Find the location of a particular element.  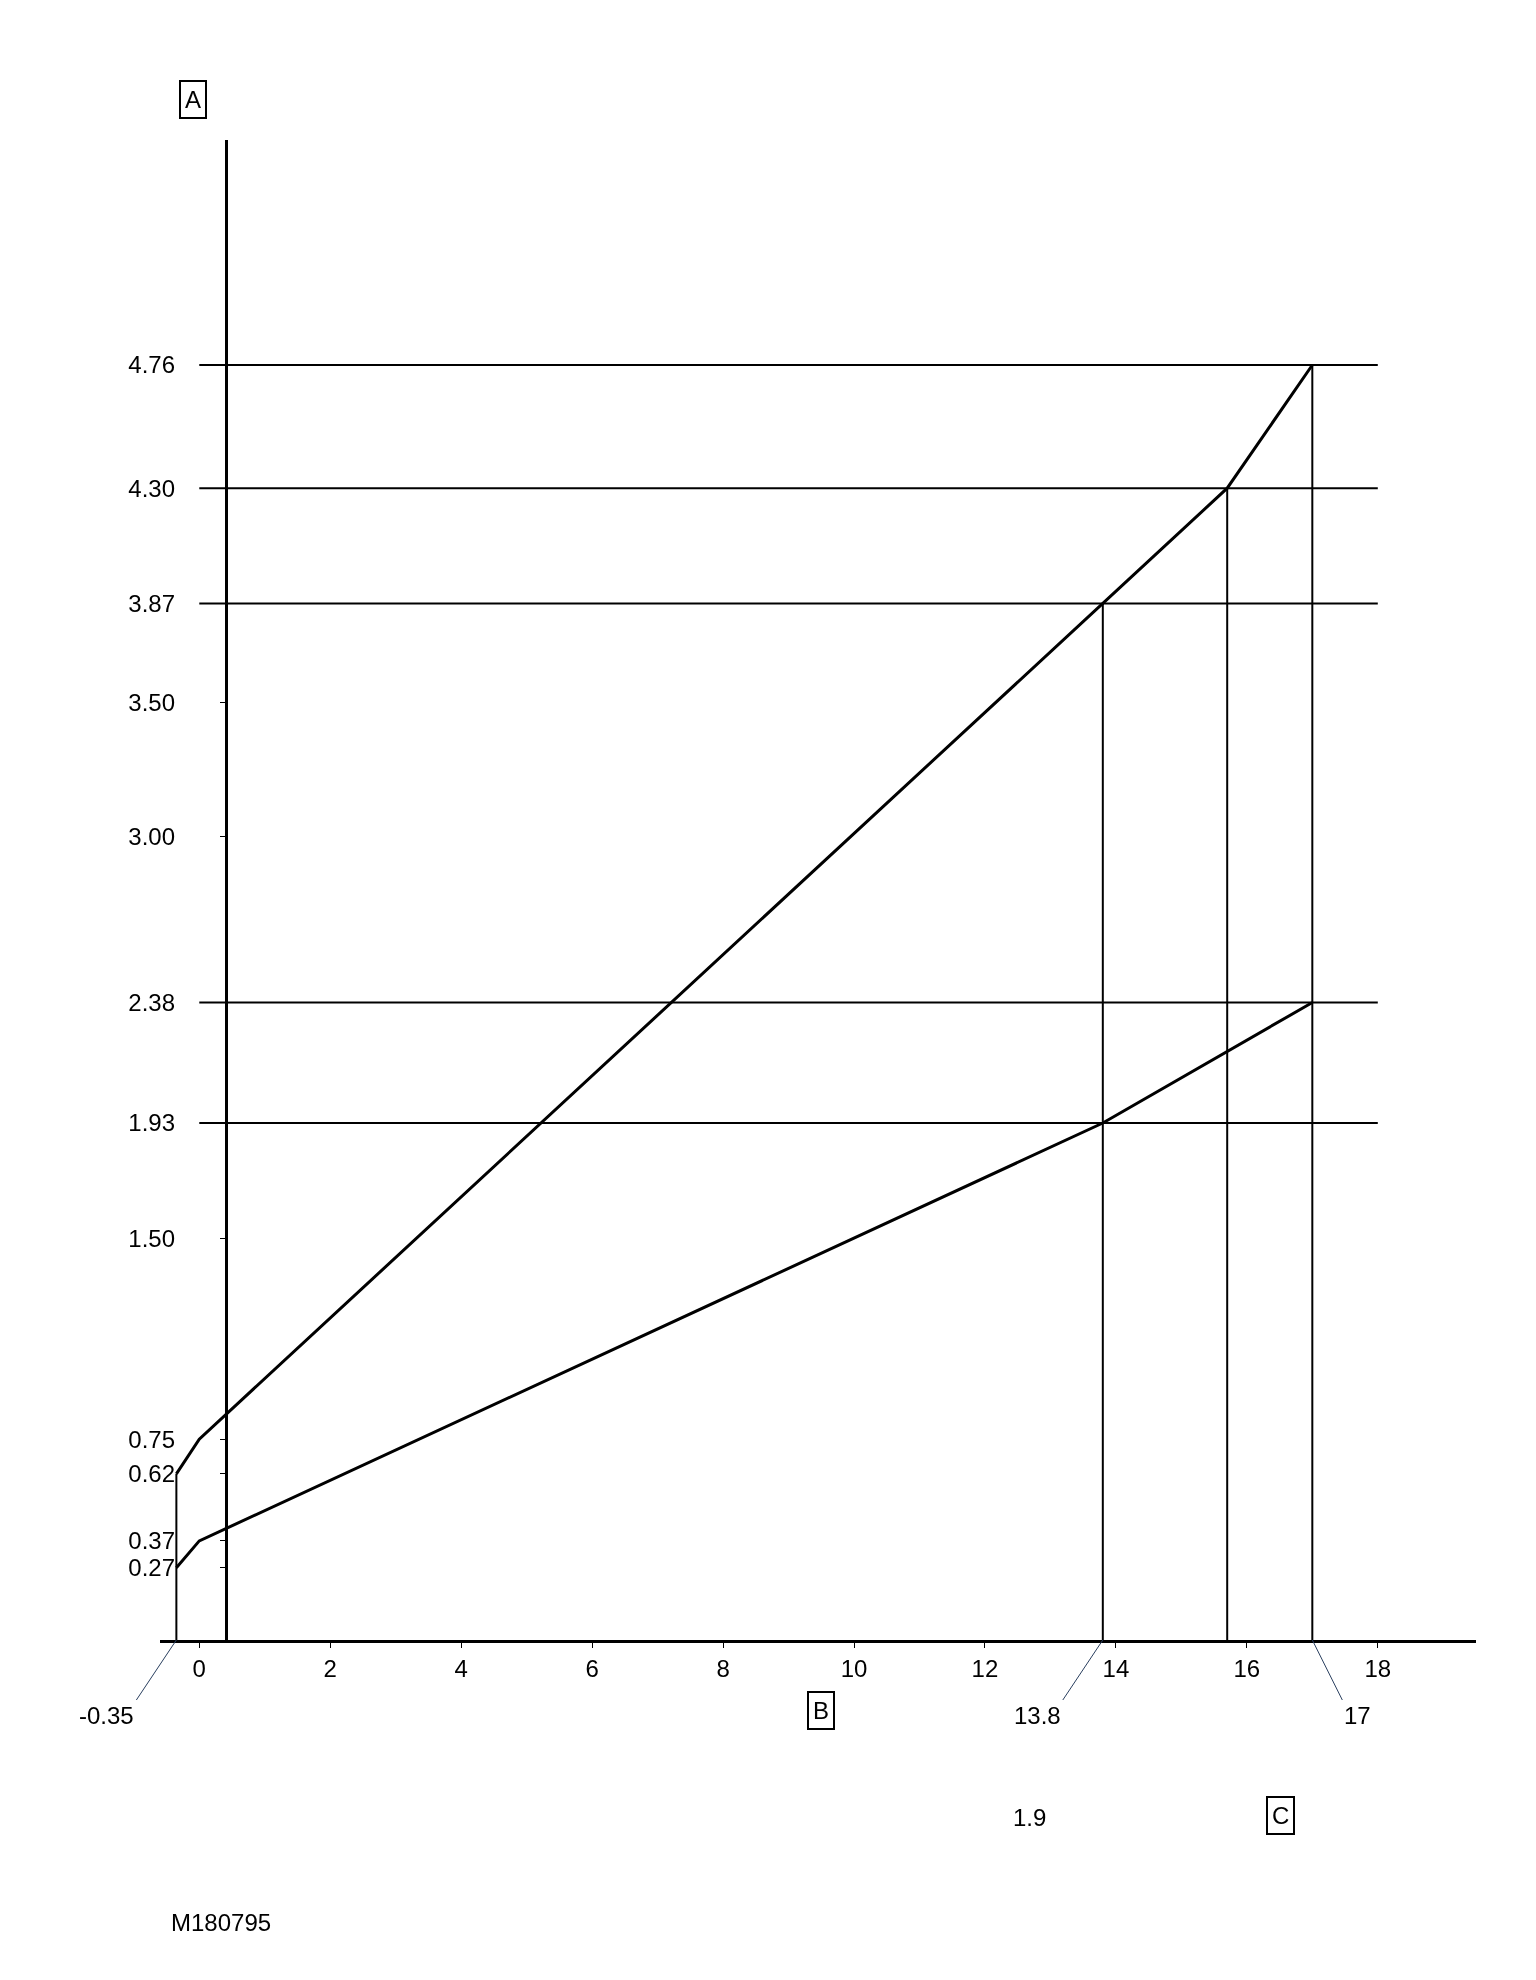

x-tick-label: 16 is located at coordinates (1247, 1668).